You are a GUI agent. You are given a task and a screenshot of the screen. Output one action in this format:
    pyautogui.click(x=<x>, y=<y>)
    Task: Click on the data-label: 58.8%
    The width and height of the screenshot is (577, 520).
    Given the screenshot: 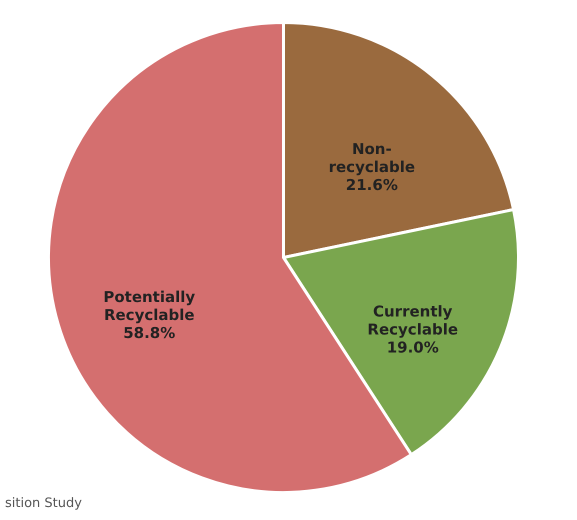 What is the action you would take?
    pyautogui.click(x=149, y=333)
    